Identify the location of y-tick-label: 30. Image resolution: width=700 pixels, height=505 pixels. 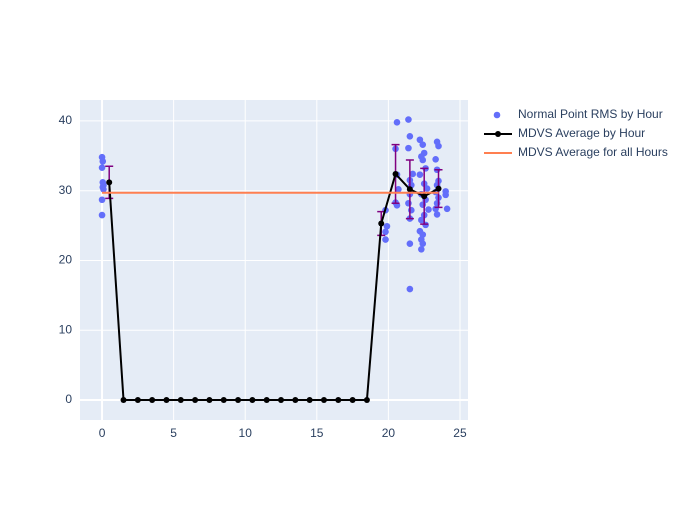
(66, 190).